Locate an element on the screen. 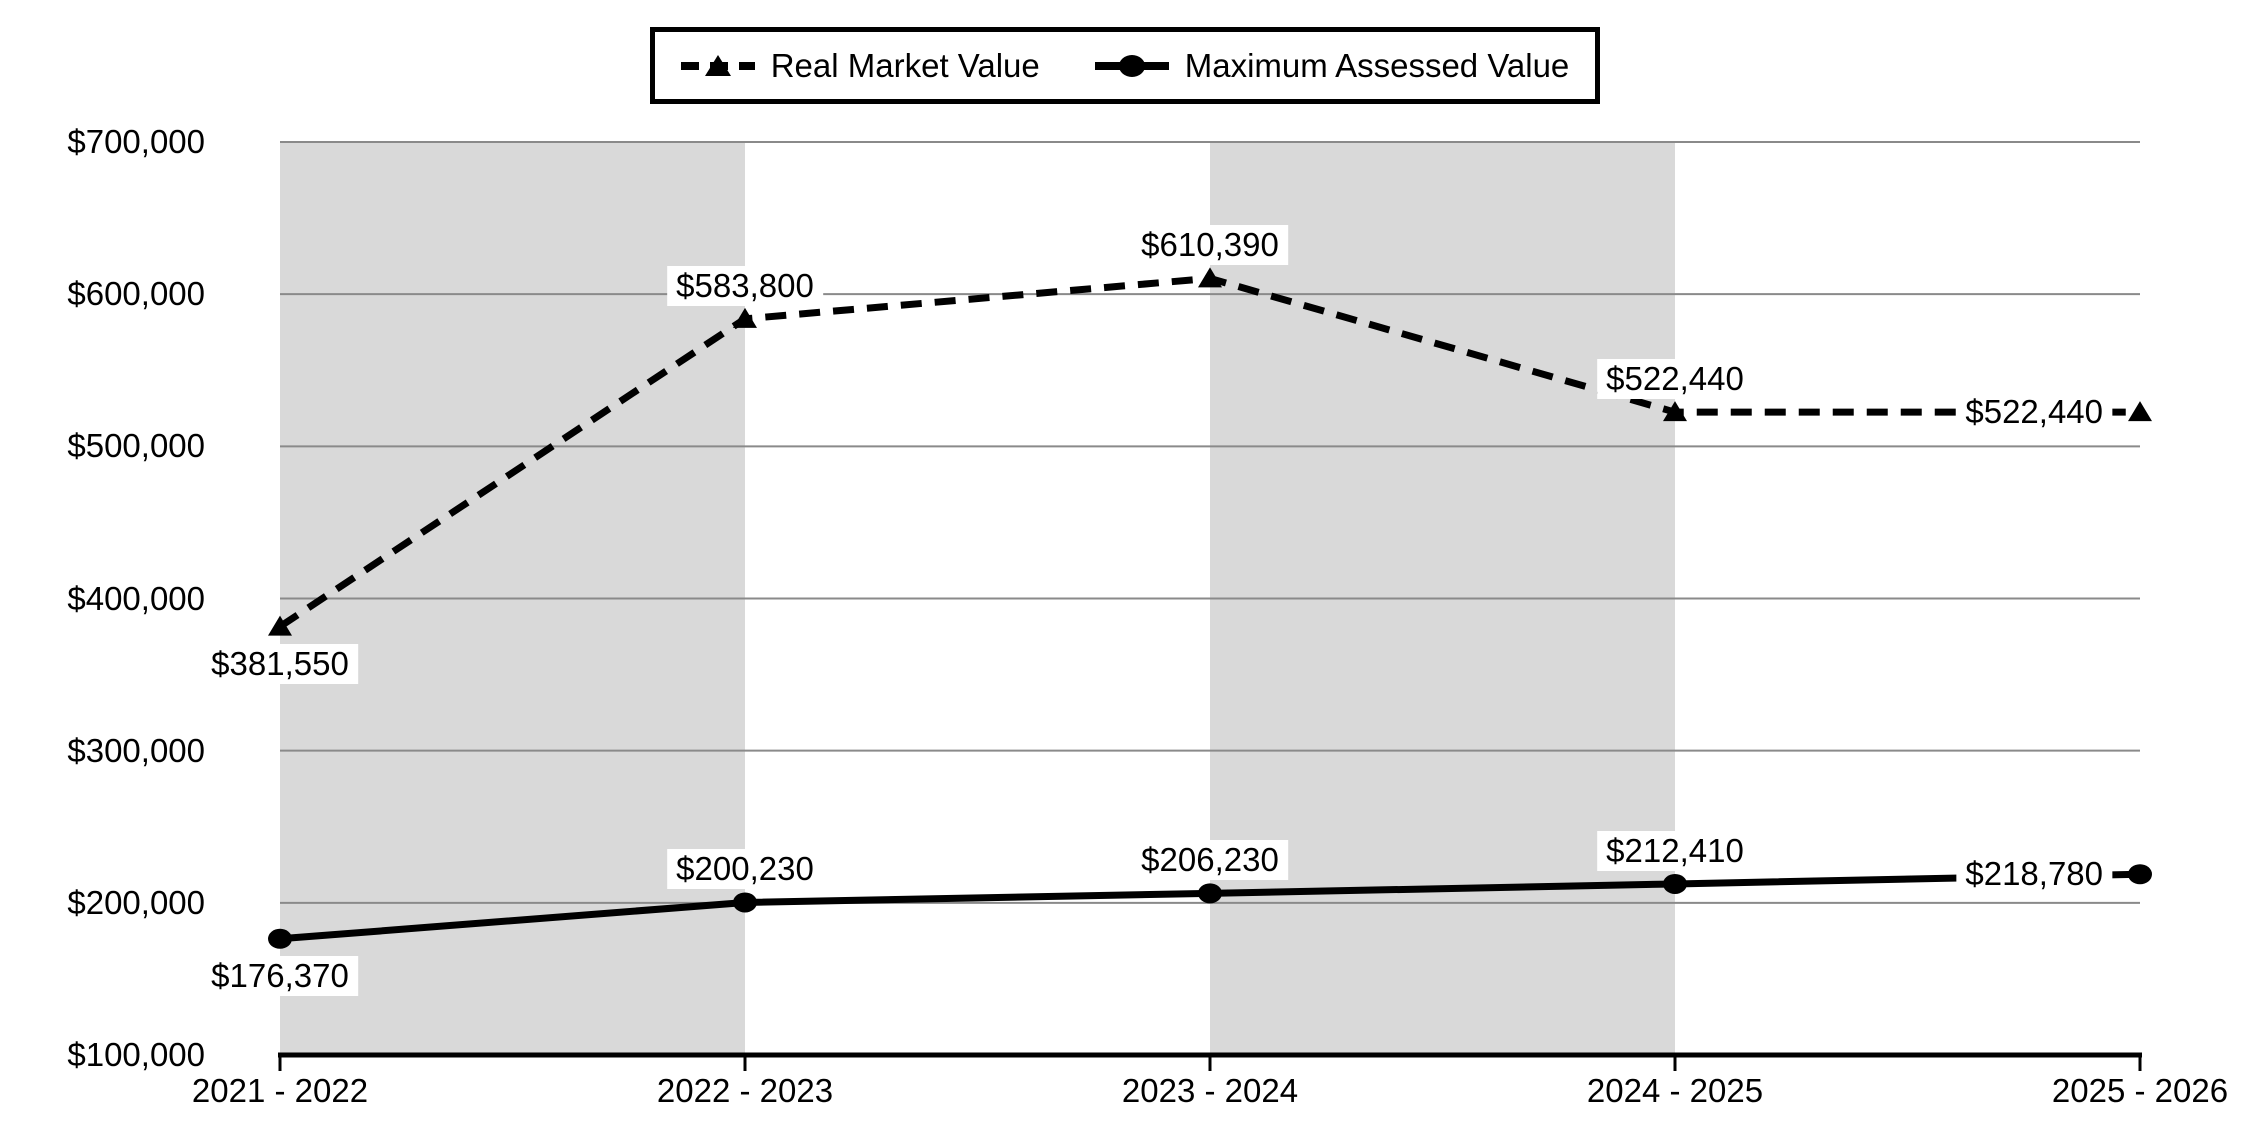 The image size is (2250, 1140). y-axis-tick-label: $200,000 is located at coordinates (136, 902).